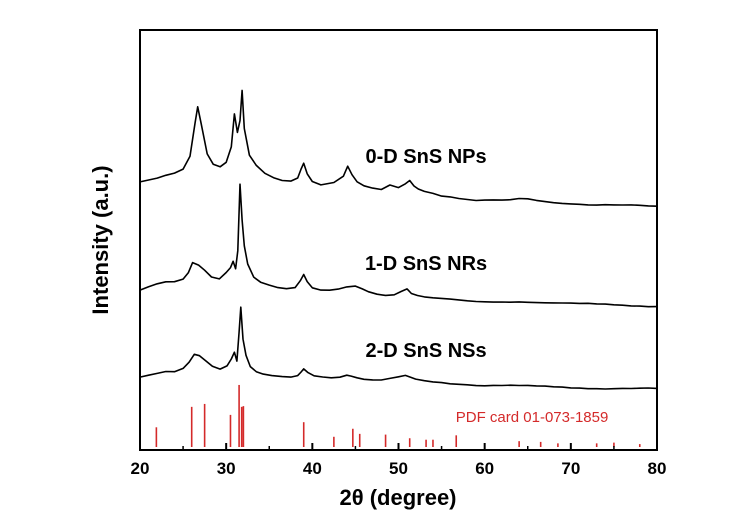  What do you see at coordinates (398, 468) in the screenshot?
I see `x-tick-label: 50` at bounding box center [398, 468].